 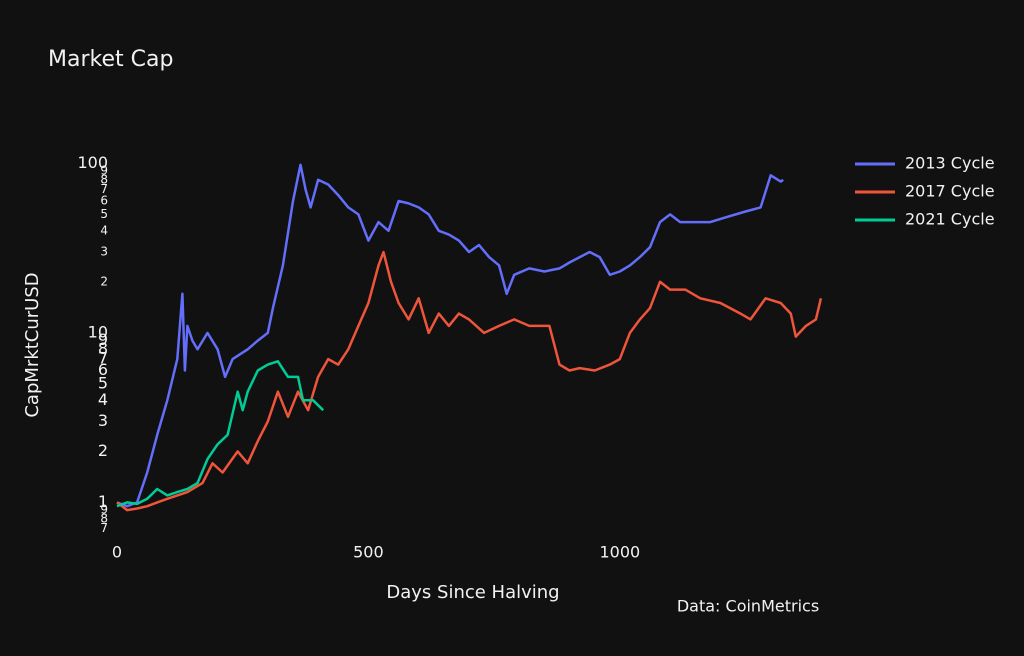 I want to click on x-tick-label: 500, so click(x=368, y=552).